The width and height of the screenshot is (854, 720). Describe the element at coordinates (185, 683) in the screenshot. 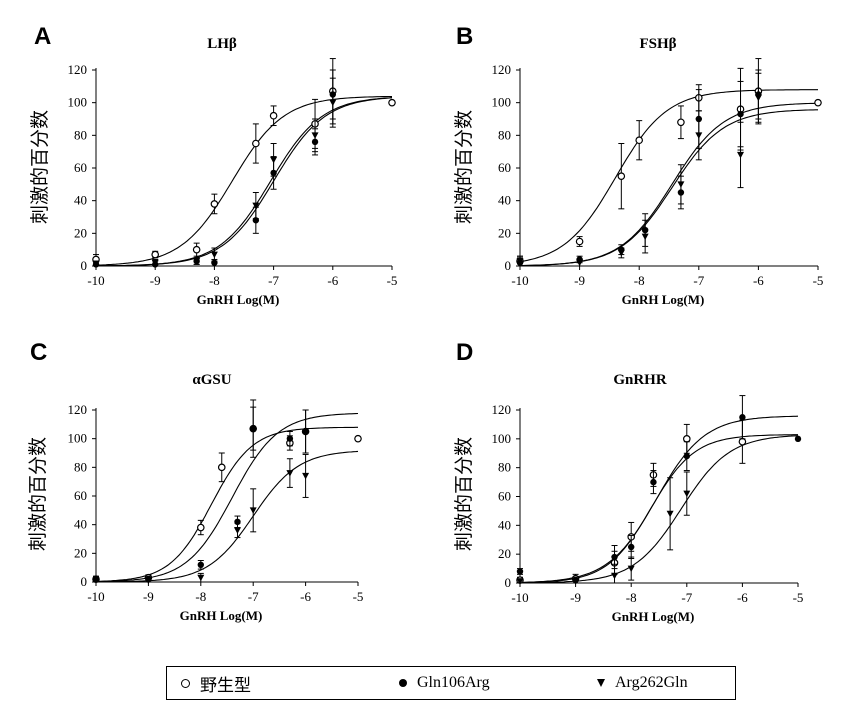

I see `open-circle-icon` at that location.